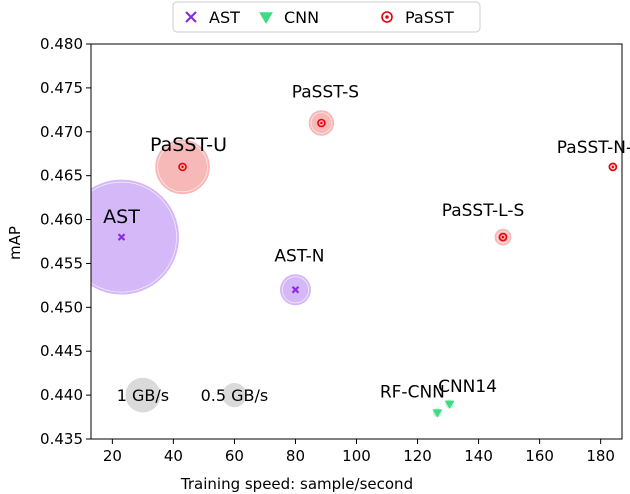 Image resolution: width=630 pixels, height=494 pixels. What do you see at coordinates (483, 211) in the screenshot?
I see `point-label-passt-l-s: PaSST-L-S` at bounding box center [483, 211].